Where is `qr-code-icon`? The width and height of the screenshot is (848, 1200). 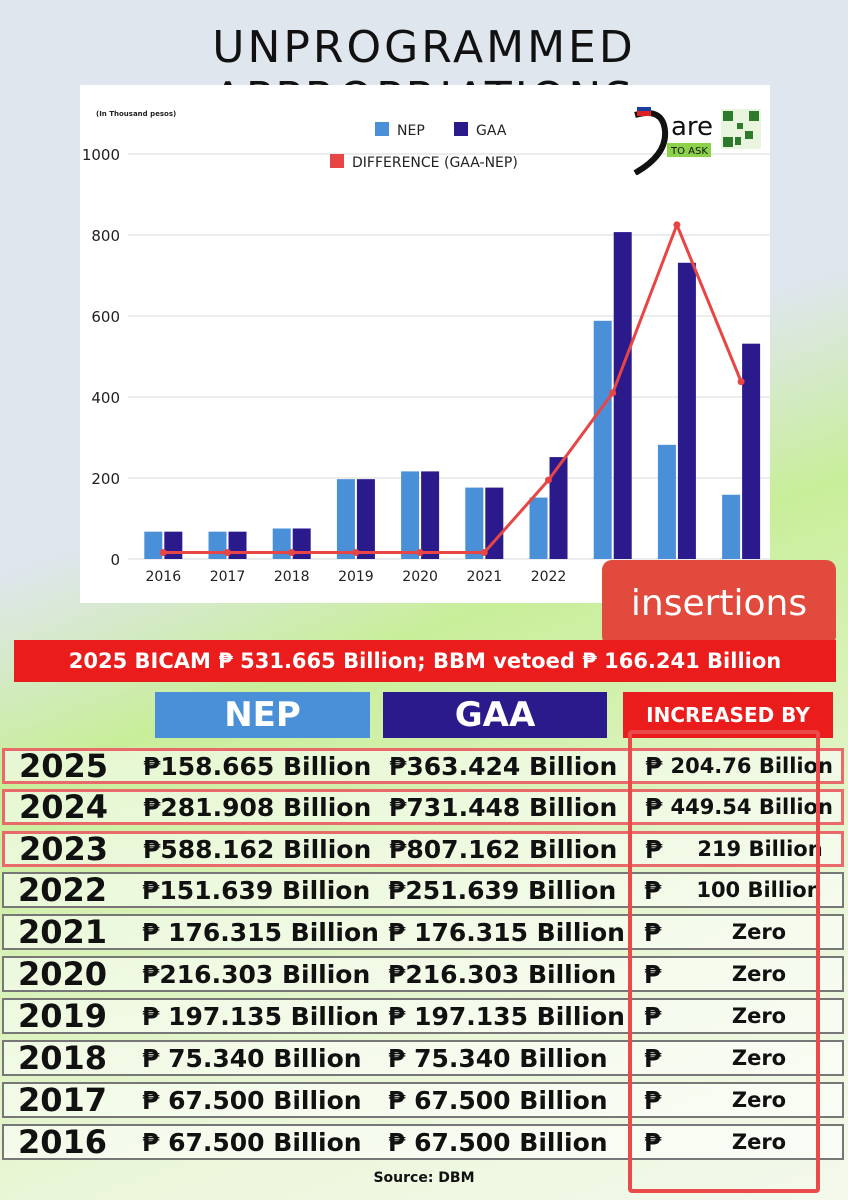
qr-code-icon is located at coordinates (741, 129).